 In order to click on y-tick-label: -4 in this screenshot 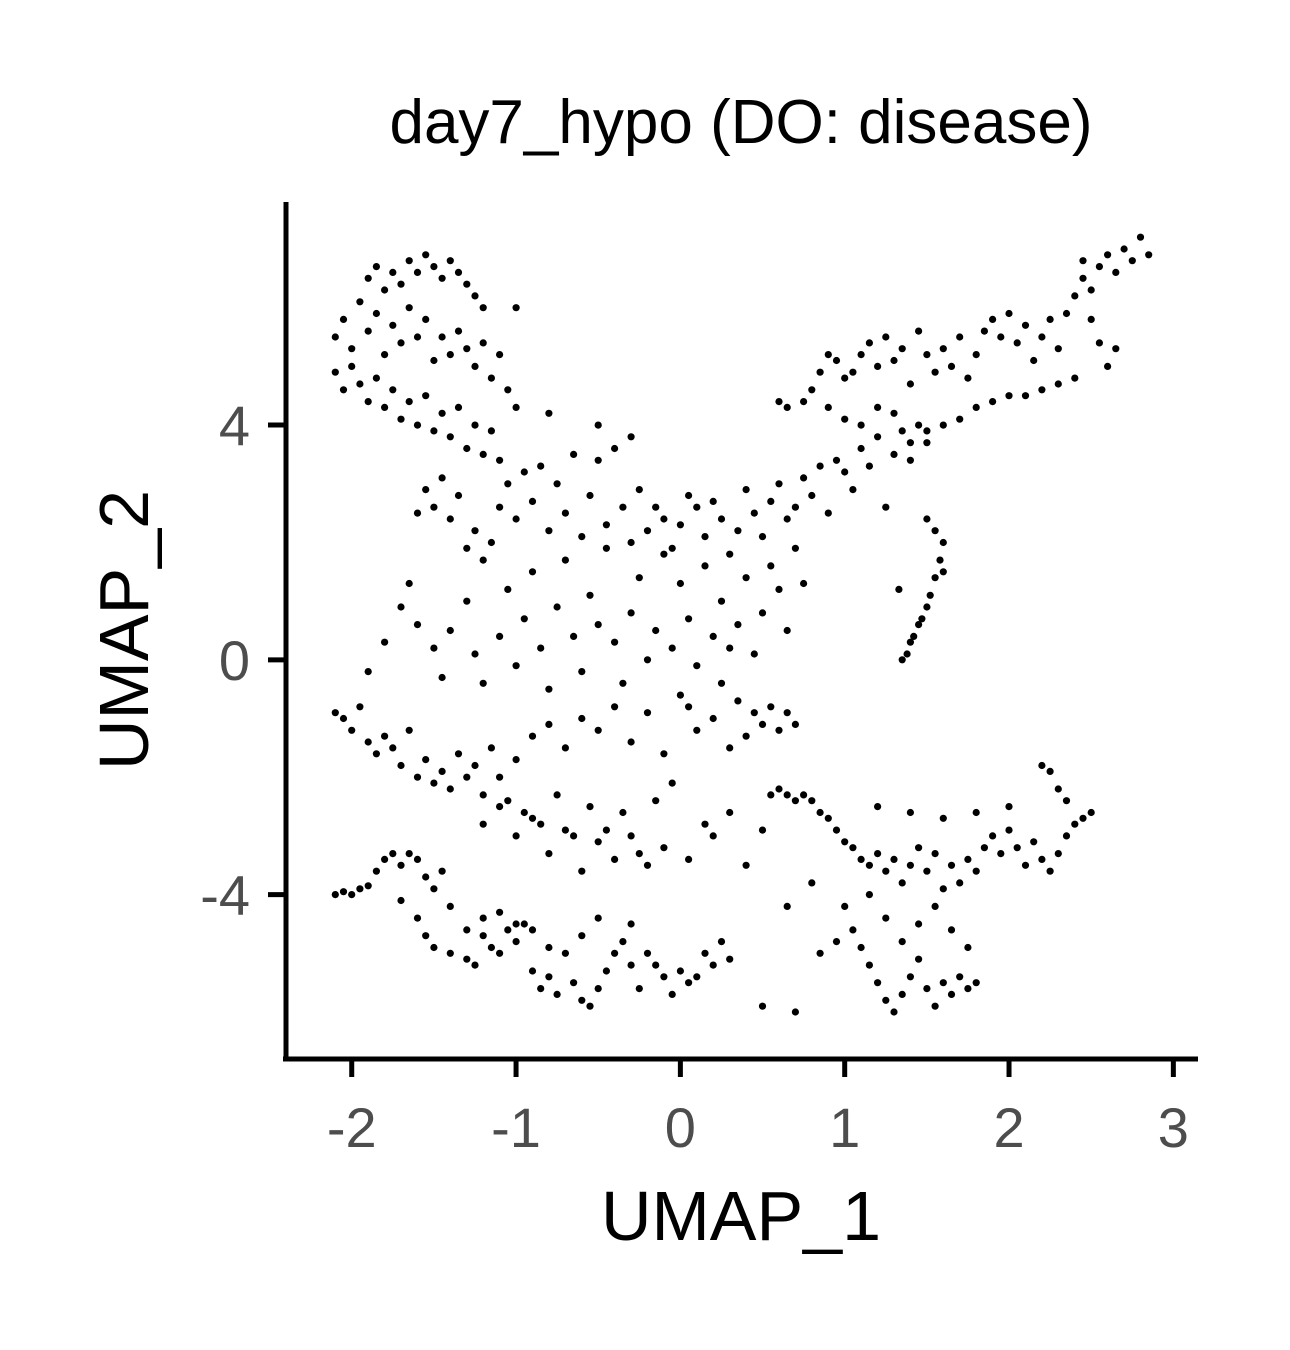, I will do `click(225, 895)`.